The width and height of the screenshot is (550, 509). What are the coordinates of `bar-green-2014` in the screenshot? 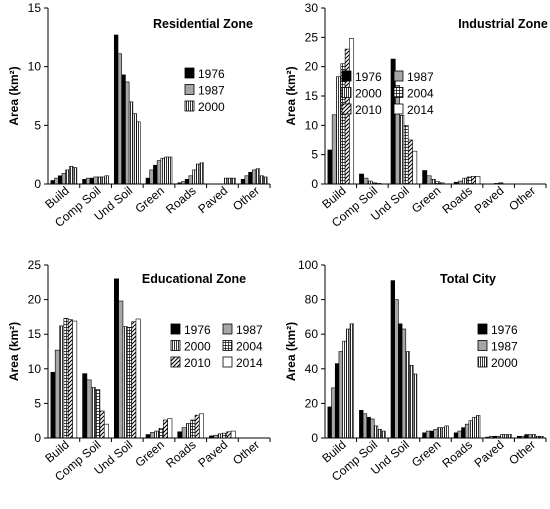 It's located at (170, 428).